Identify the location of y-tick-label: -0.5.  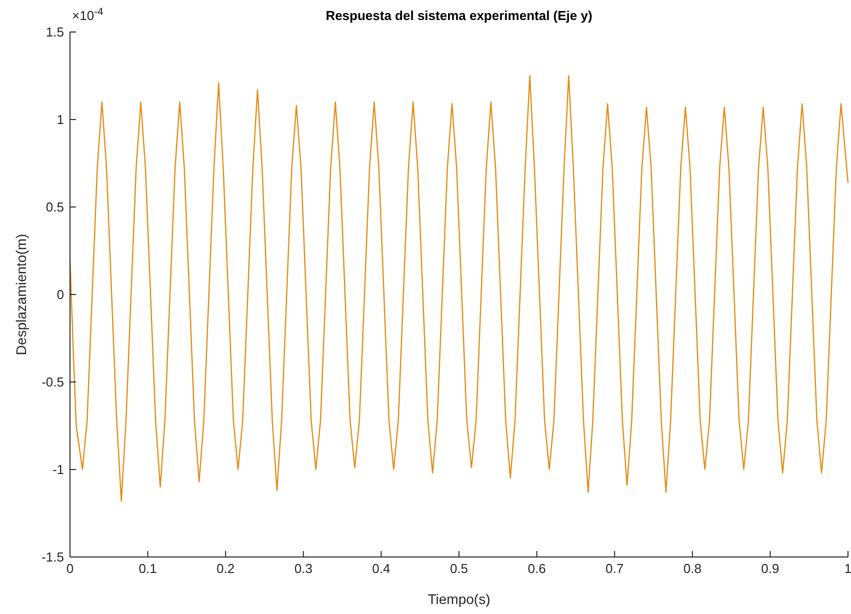
(53, 382).